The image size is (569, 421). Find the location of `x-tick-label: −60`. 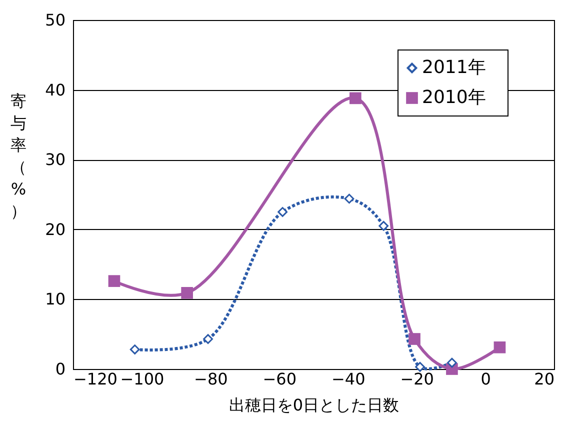

x-tick-label: −60 is located at coordinates (279, 379).